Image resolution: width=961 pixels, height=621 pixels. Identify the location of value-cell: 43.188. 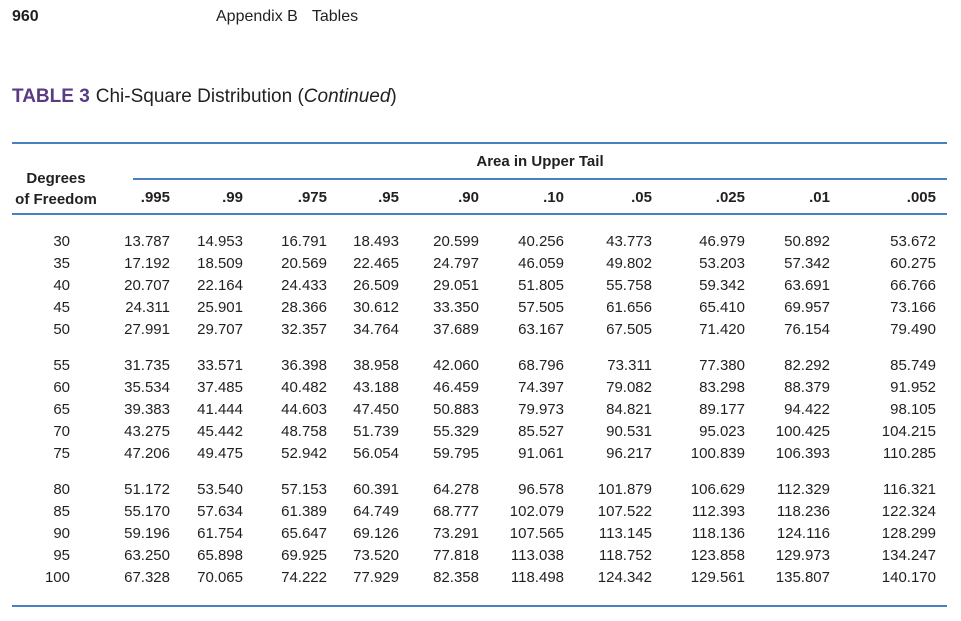
(376, 387).